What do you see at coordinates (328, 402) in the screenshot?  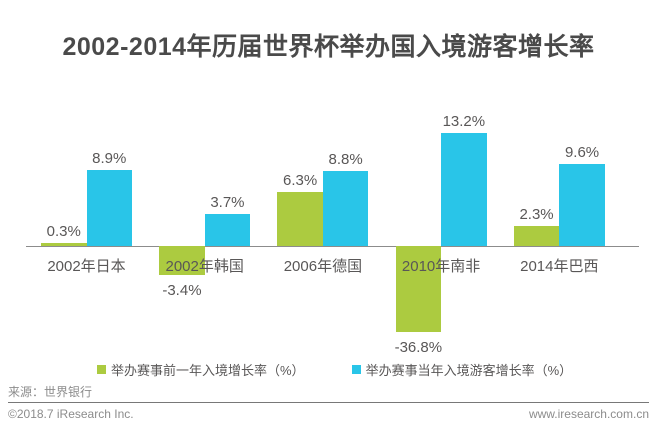 I see `footer-divider` at bounding box center [328, 402].